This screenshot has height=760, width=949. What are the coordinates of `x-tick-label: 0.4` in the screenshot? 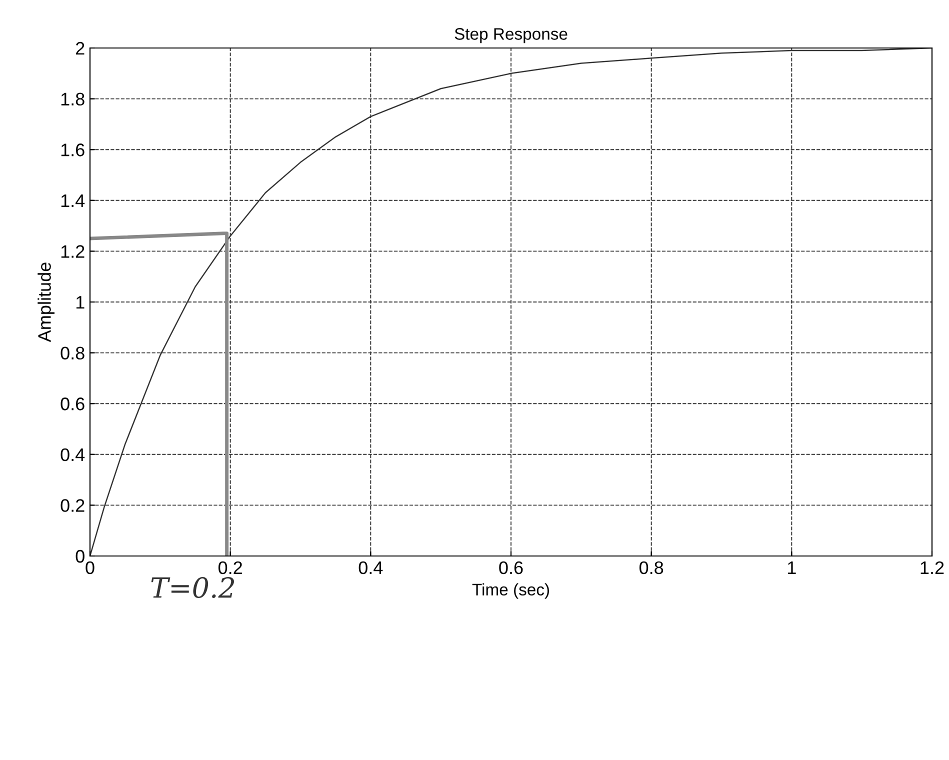 It's located at (370, 567).